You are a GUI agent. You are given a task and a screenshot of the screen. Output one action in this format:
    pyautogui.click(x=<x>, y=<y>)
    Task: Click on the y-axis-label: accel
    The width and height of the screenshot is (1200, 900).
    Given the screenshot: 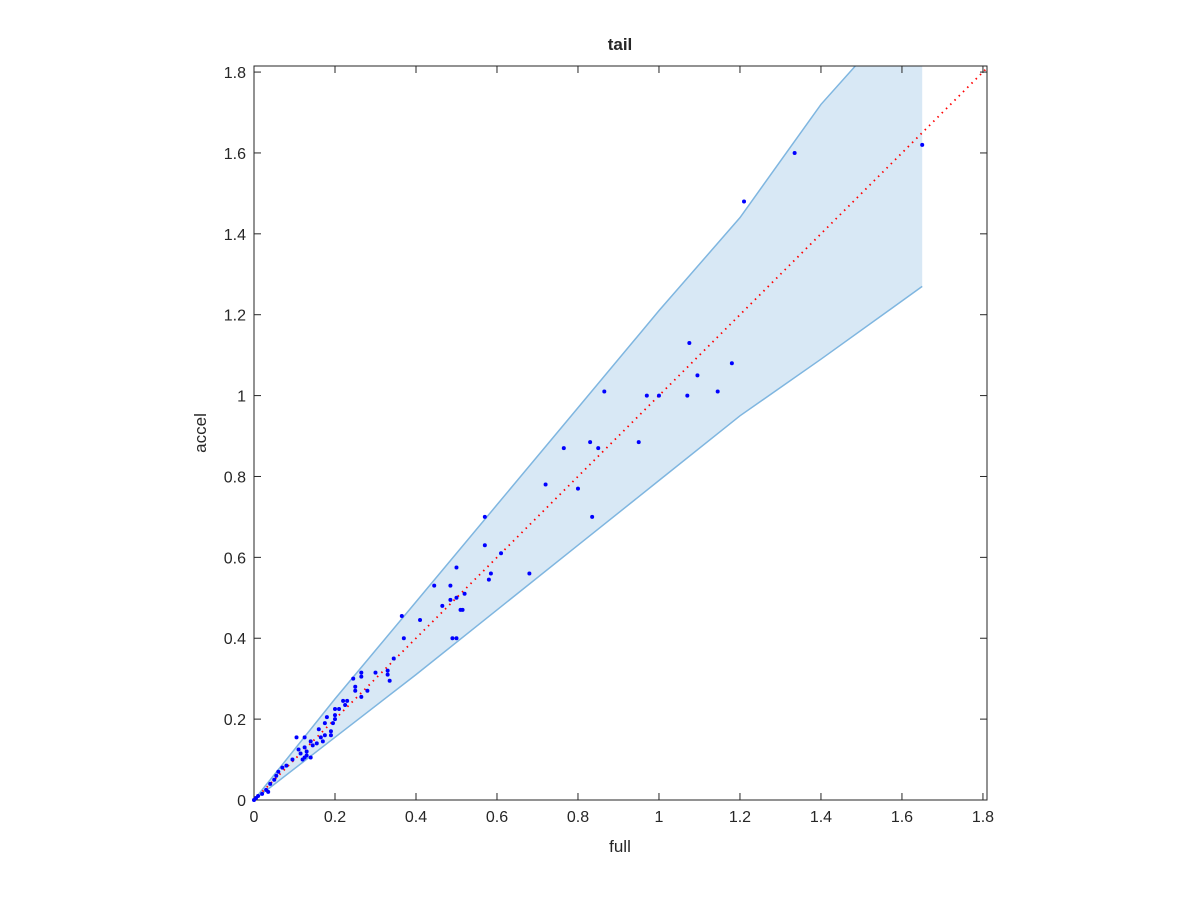 What is the action you would take?
    pyautogui.click(x=200, y=433)
    